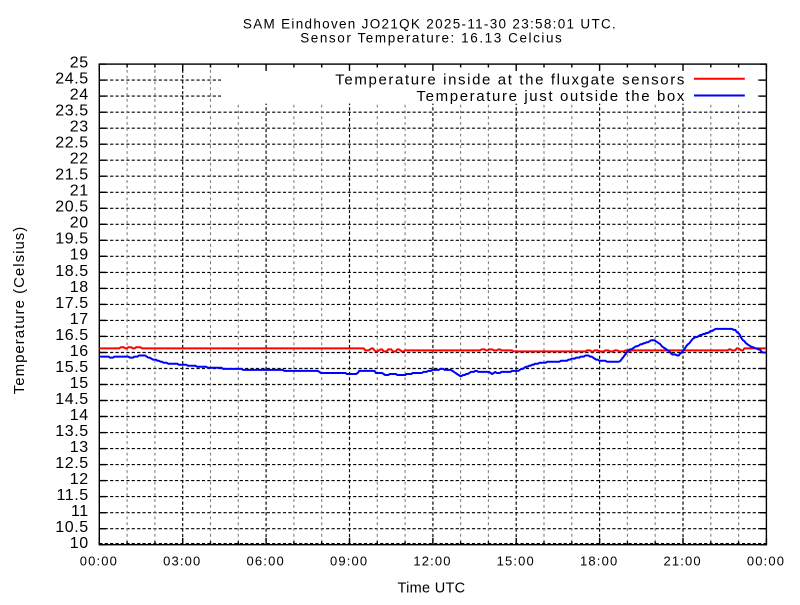  Describe the element at coordinates (79, 351) in the screenshot. I see `svg-text: 16` at that location.